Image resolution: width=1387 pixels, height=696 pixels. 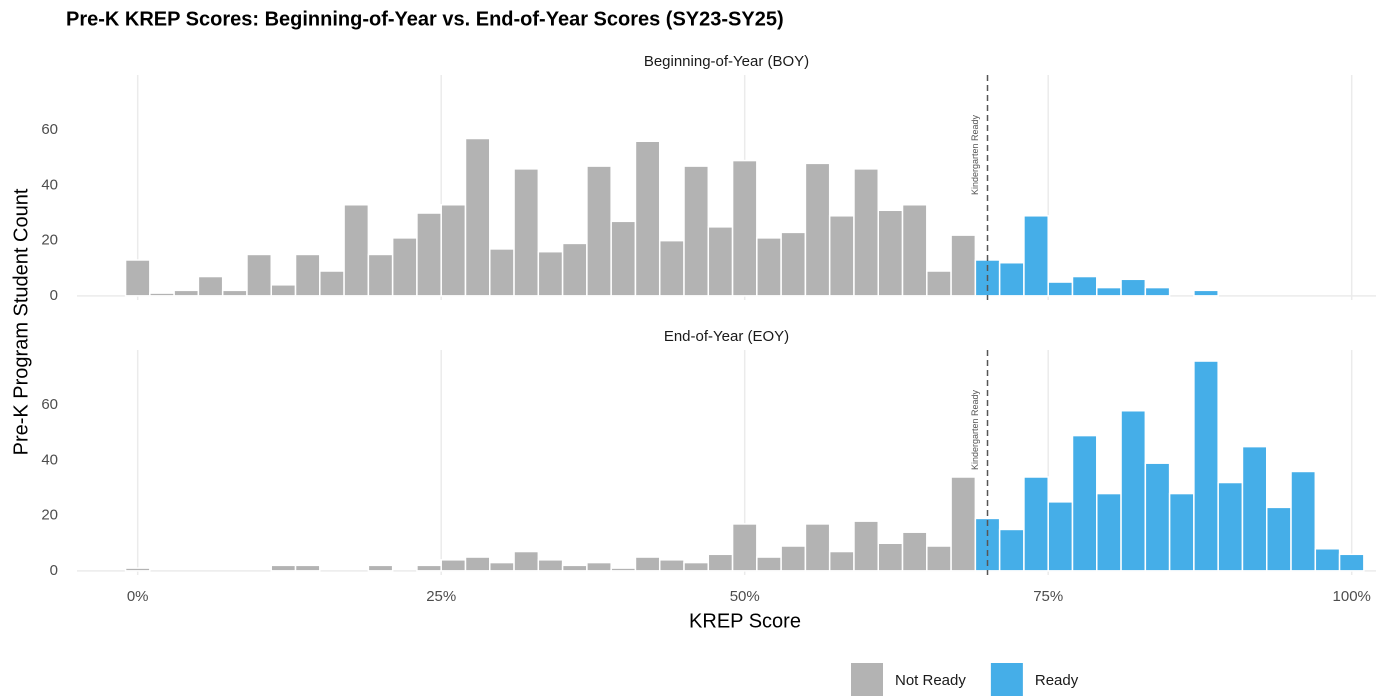 What do you see at coordinates (745, 596) in the screenshot?
I see `x-tick-label: 50%` at bounding box center [745, 596].